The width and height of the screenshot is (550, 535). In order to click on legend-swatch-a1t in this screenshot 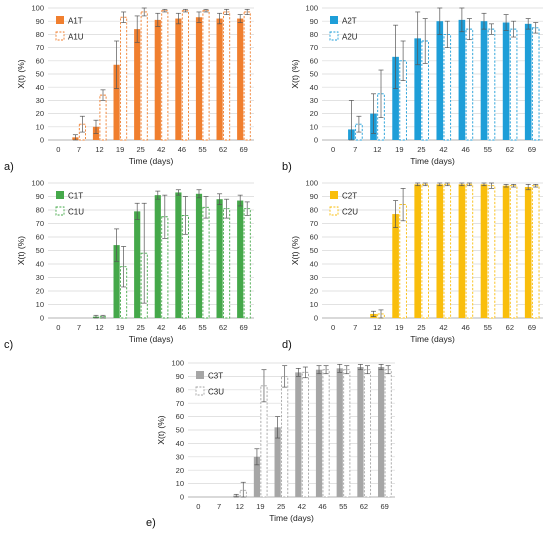, I will do `click(60, 20)`.